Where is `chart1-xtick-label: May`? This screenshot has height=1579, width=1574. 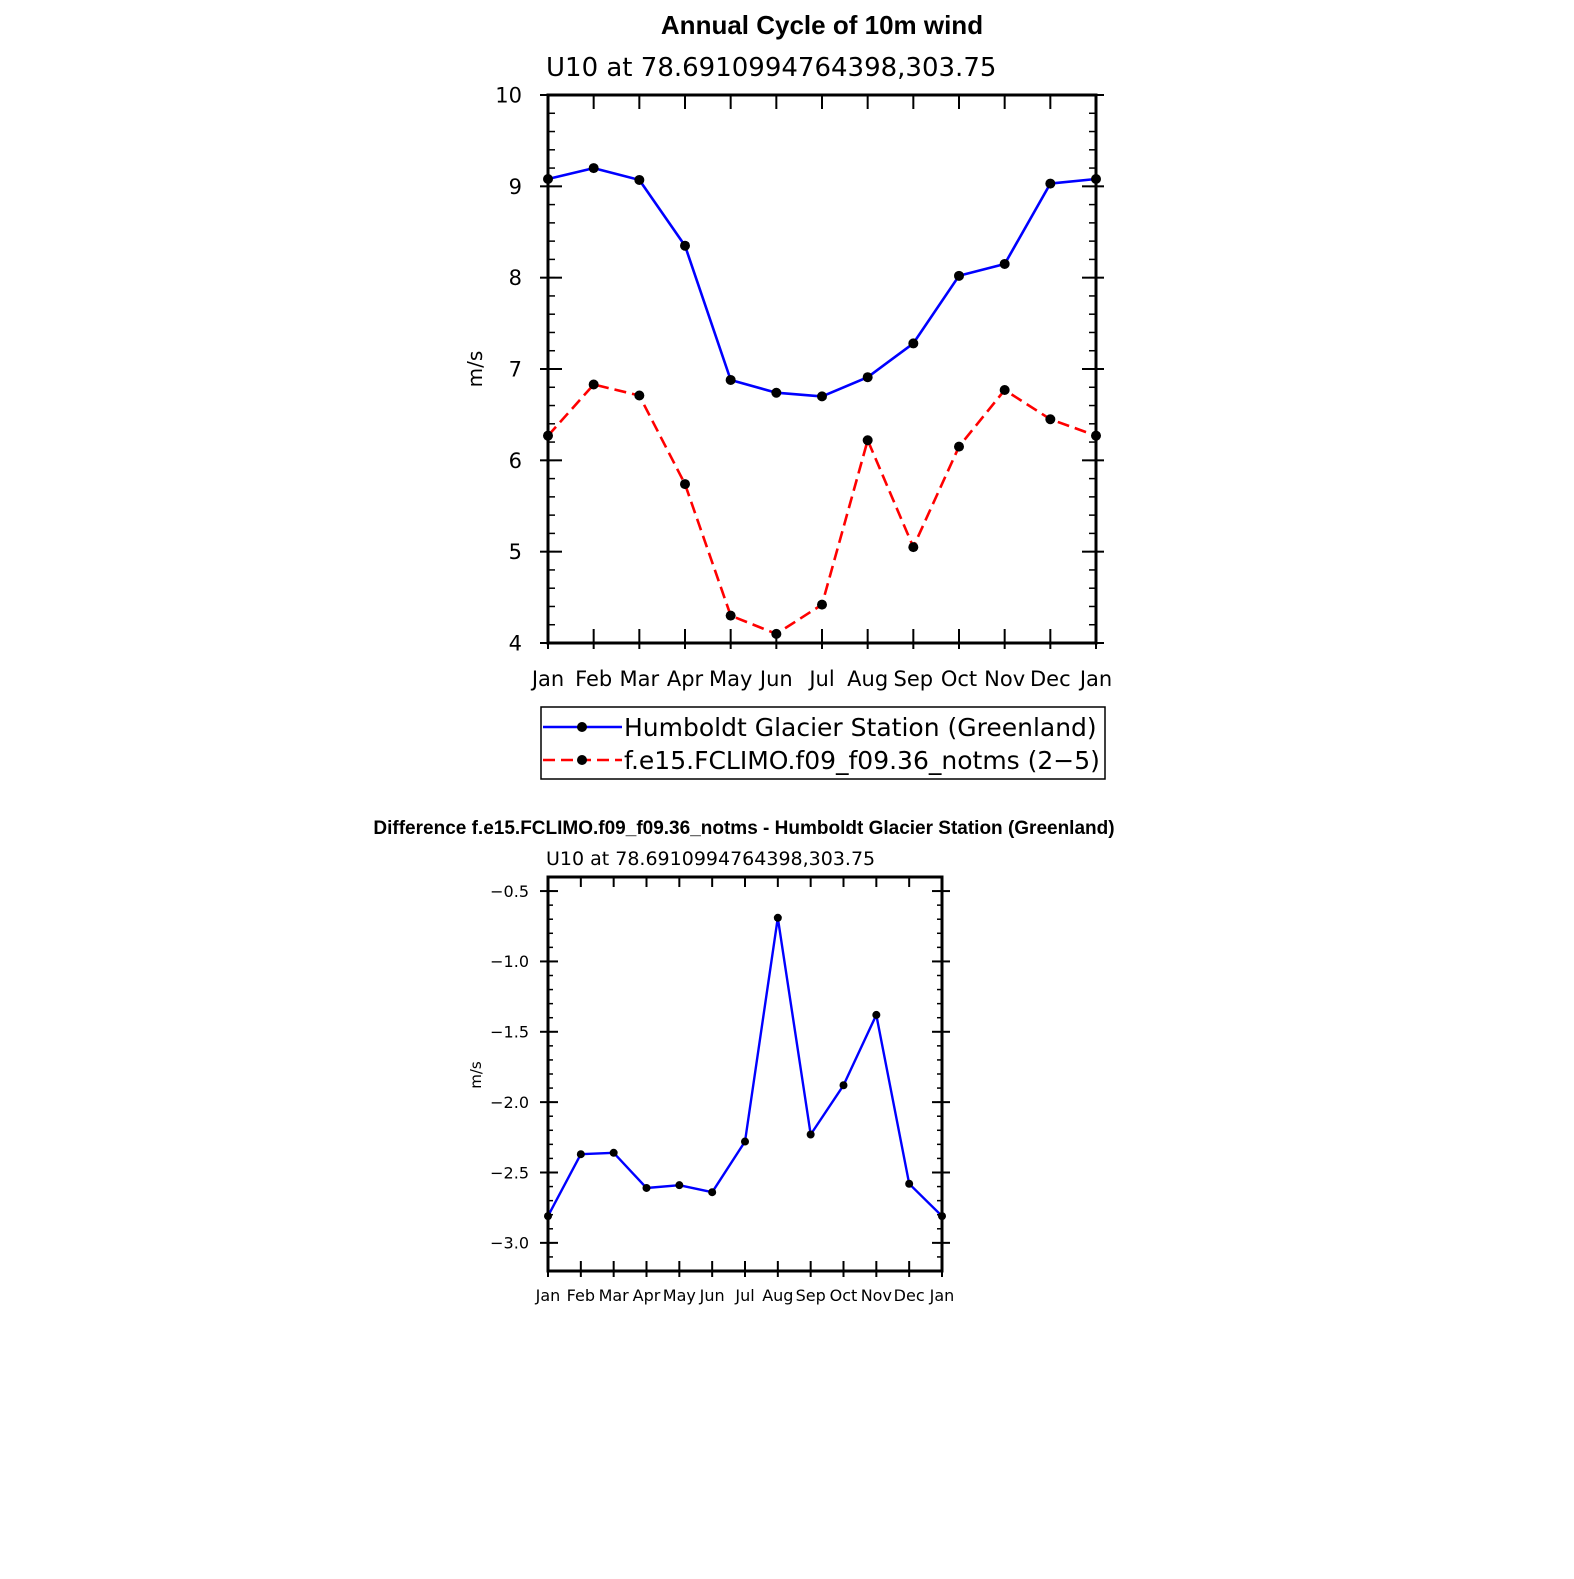 chart1-xtick-label: May is located at coordinates (730, 679).